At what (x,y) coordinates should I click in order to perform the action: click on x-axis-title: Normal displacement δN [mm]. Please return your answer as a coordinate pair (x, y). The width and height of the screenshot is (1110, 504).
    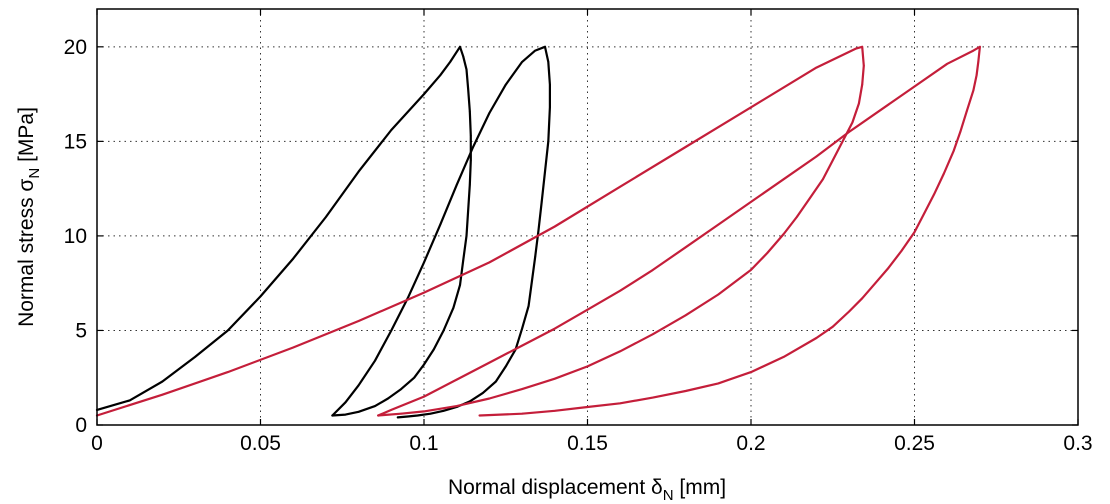
    Looking at the image, I should click on (587, 490).